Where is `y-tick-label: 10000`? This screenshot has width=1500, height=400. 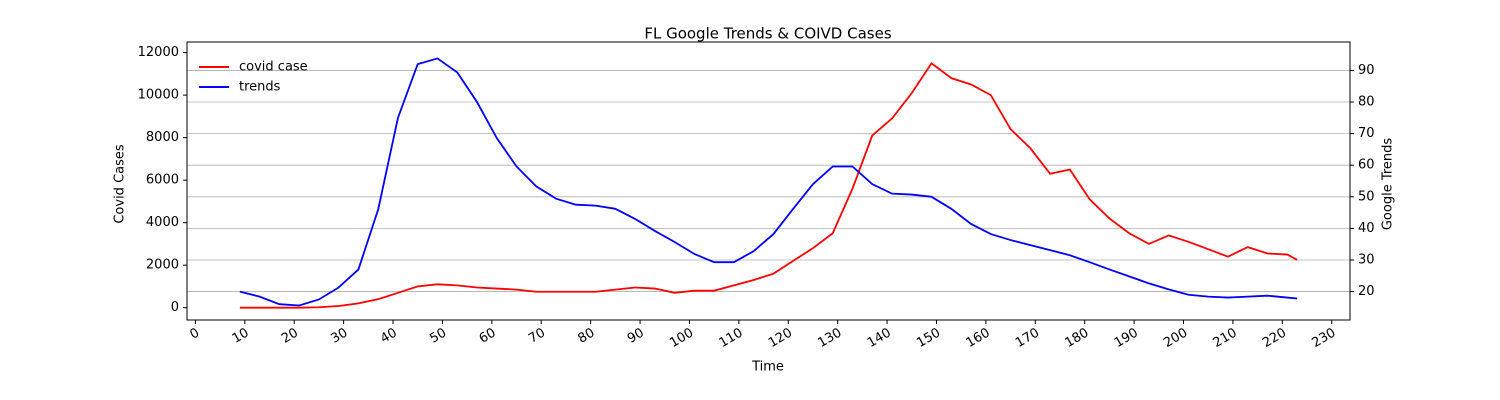 y-tick-label: 10000 is located at coordinates (158, 95).